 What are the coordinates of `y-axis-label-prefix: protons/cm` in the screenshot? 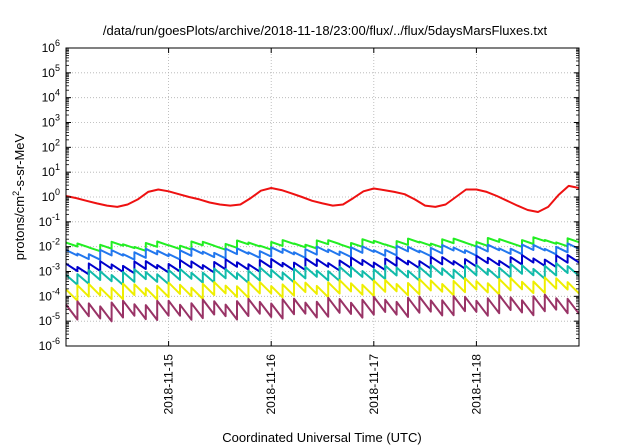 It's located at (19, 228).